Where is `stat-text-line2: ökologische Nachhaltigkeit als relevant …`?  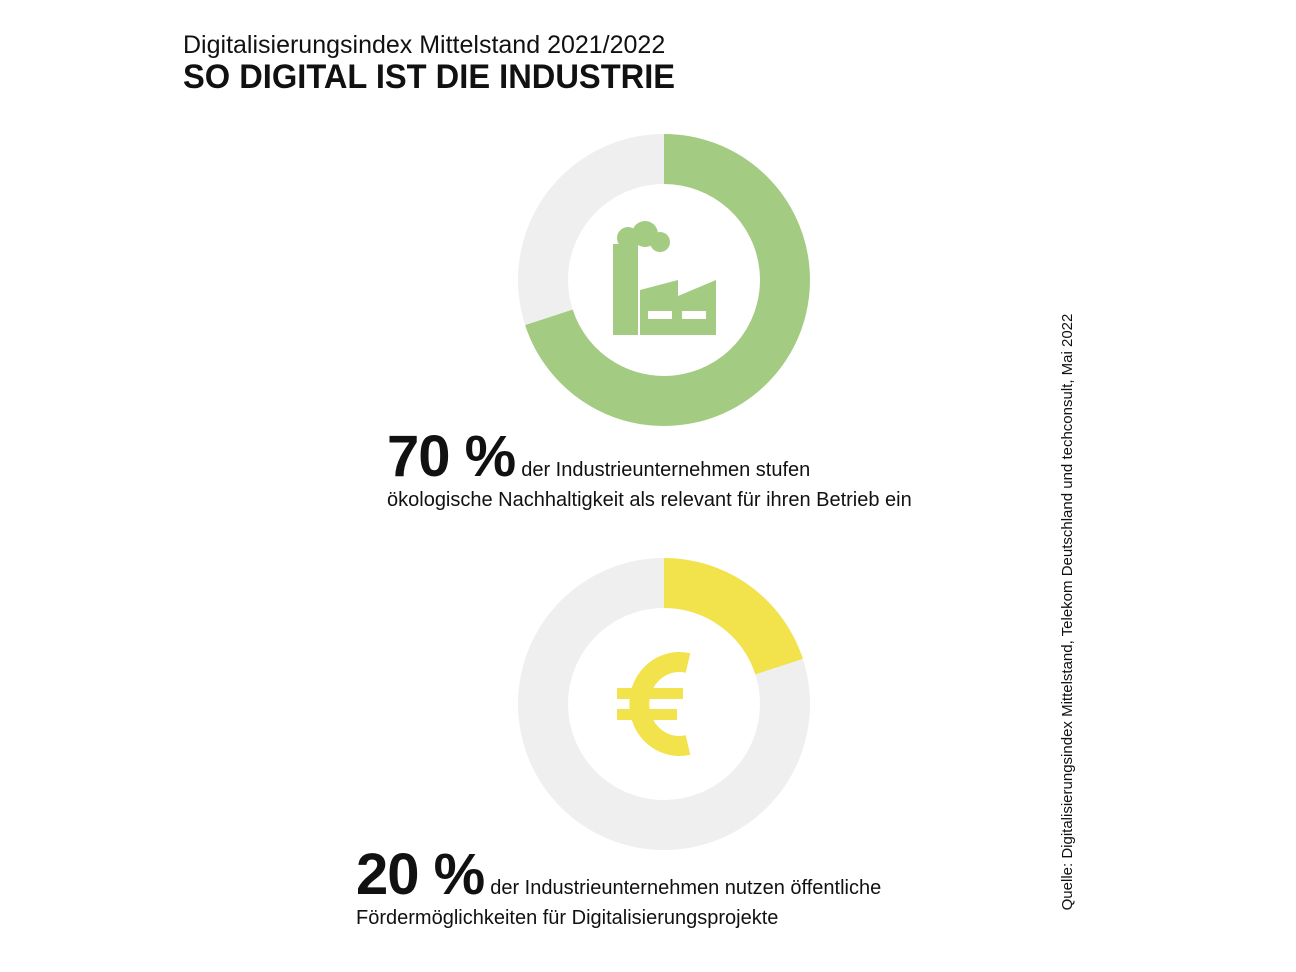
stat-text-line2: ökologische Nachhaltigkeit als relevant … is located at coordinates (649, 500).